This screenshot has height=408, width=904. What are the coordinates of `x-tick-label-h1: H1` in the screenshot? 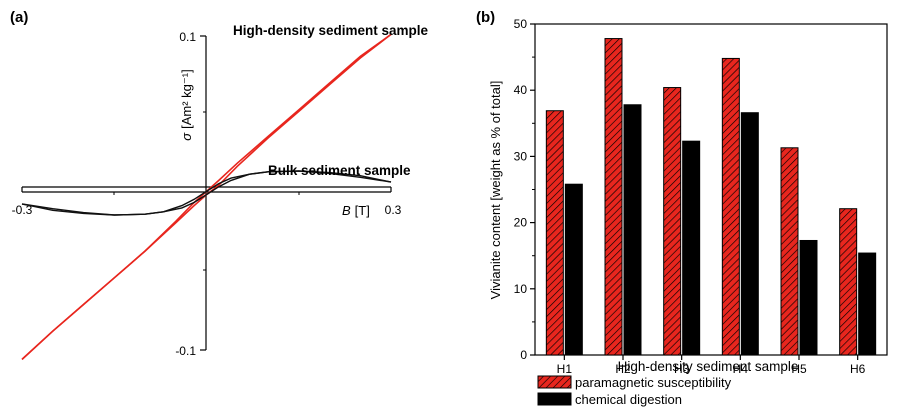 It's located at (565, 369).